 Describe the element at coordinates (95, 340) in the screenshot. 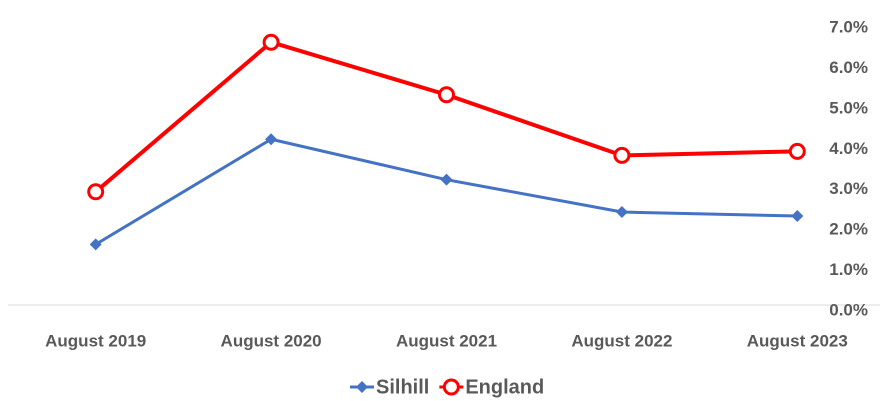

I see `x-tick-label: August 2019` at that location.